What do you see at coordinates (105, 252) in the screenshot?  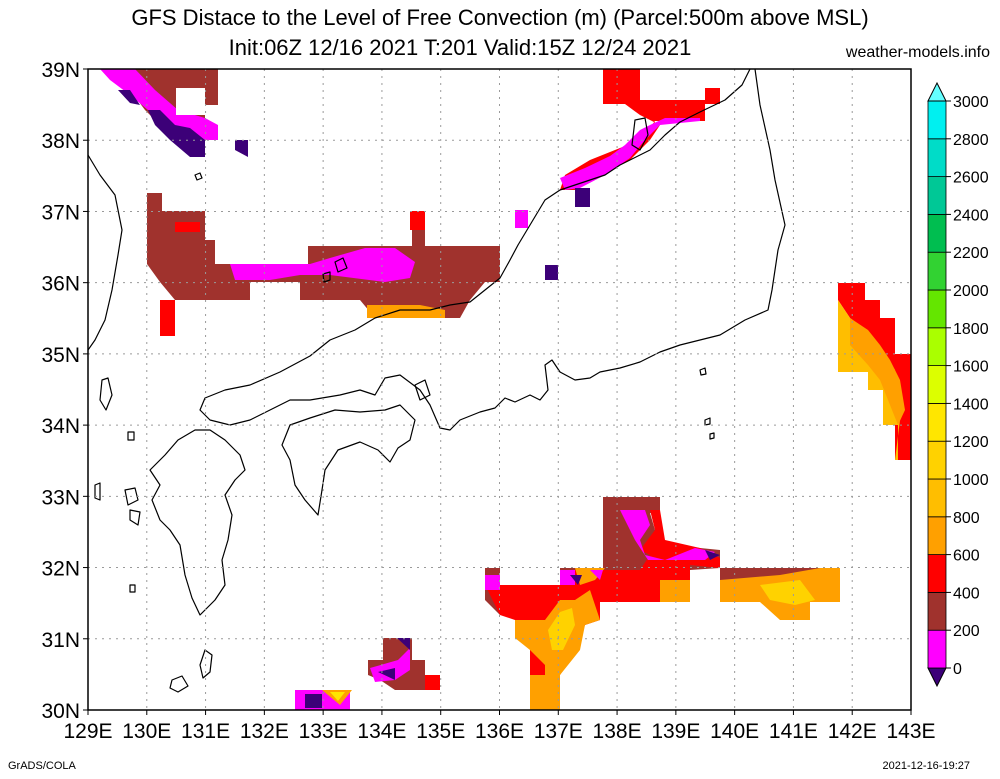 I see `coast-korea` at bounding box center [105, 252].